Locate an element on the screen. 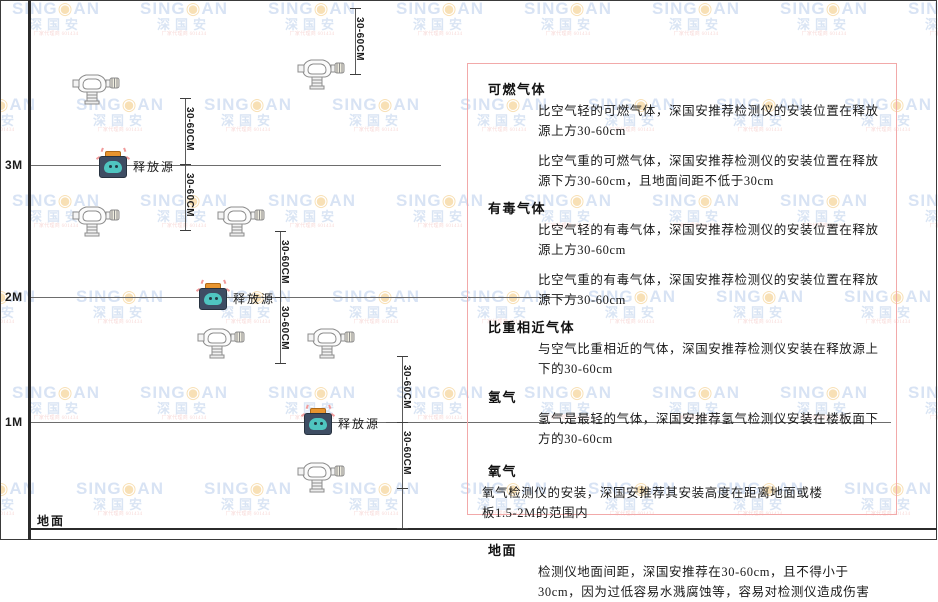  level-label-2m: 2M is located at coordinates (14, 297).